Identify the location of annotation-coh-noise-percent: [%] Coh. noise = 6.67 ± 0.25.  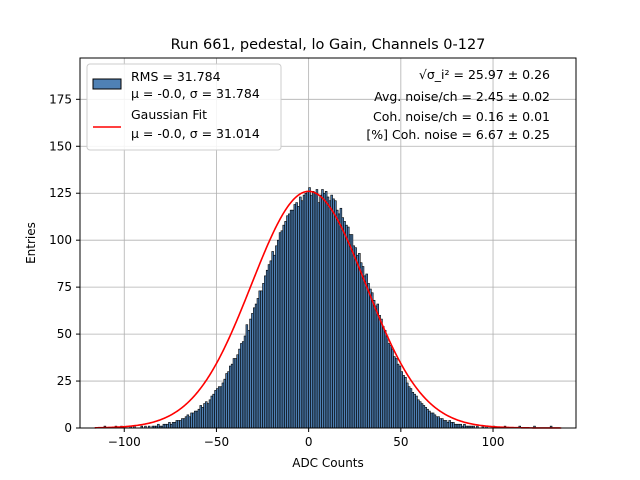
(458, 134).